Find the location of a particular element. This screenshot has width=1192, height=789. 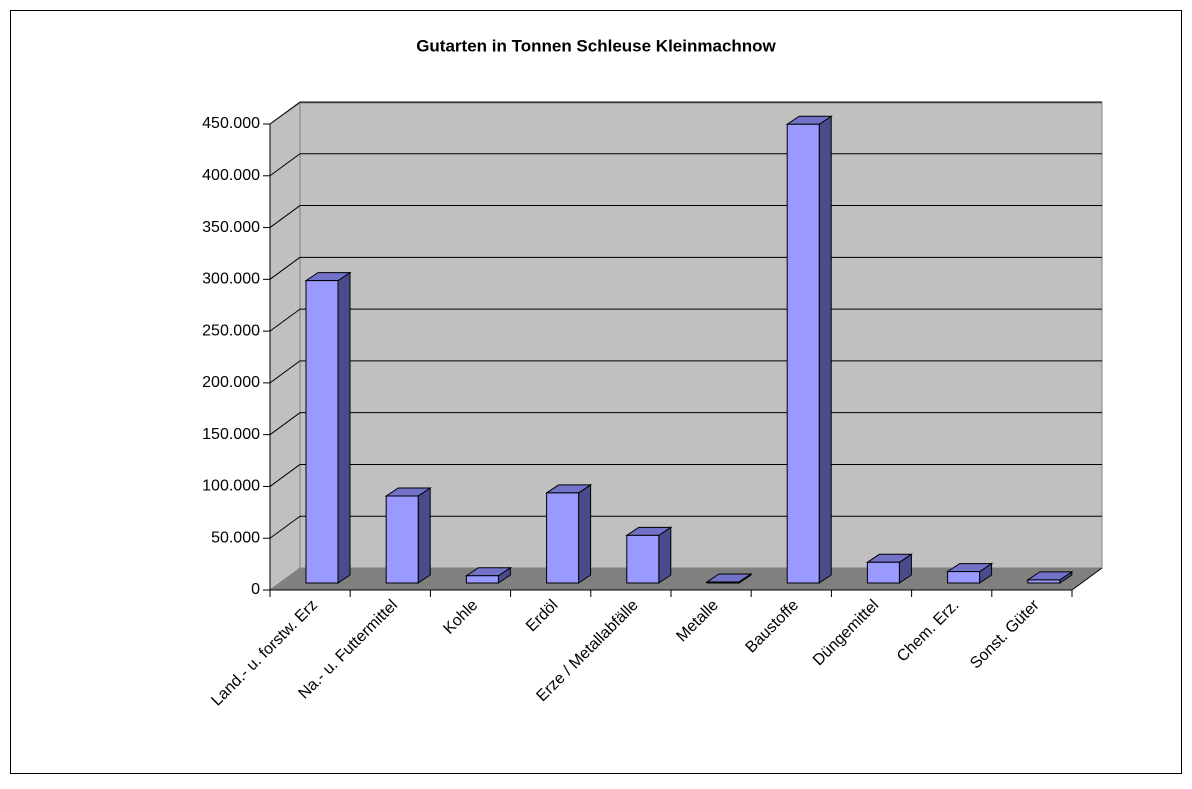

chart-title: Gutarten in Tonnen Schleuse Kleinmachnow is located at coordinates (596, 45).